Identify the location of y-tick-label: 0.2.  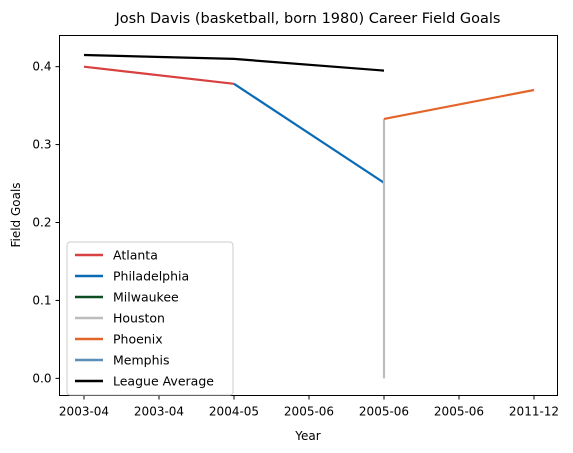
(41, 223).